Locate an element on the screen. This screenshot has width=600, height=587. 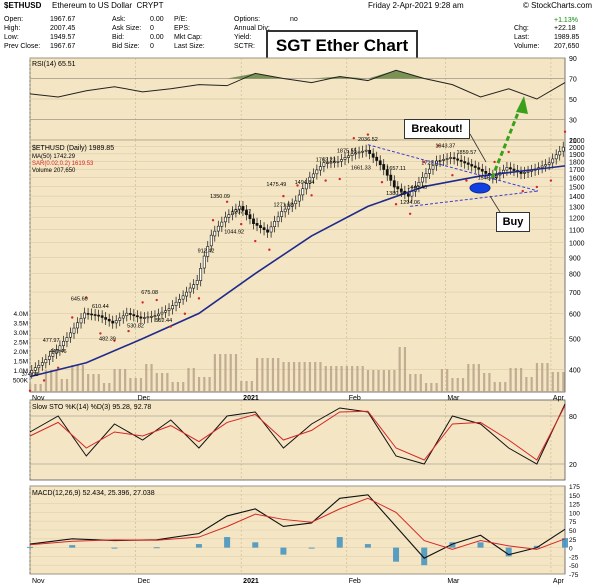
eps-label: EPS: is located at coordinates (182, 28).